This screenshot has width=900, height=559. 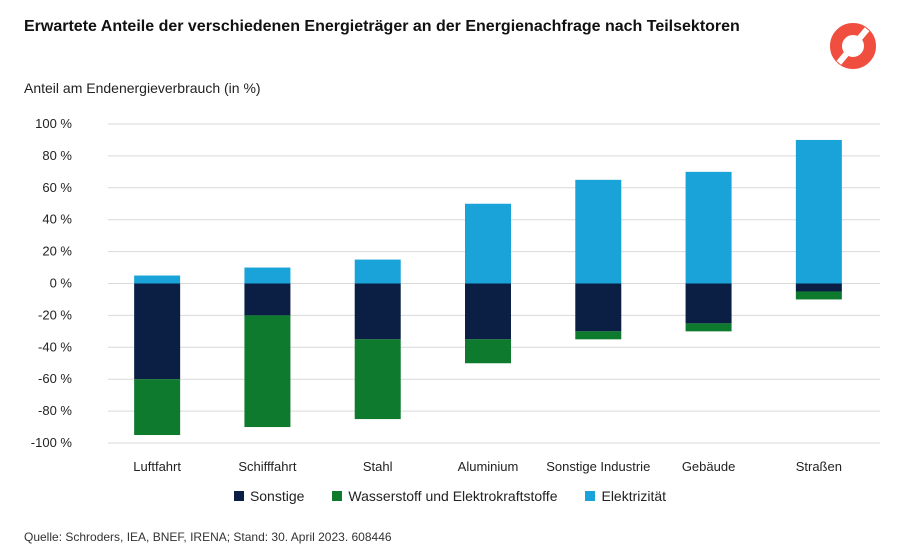 What do you see at coordinates (488, 466) in the screenshot?
I see `x-tick-label: Aluminium` at bounding box center [488, 466].